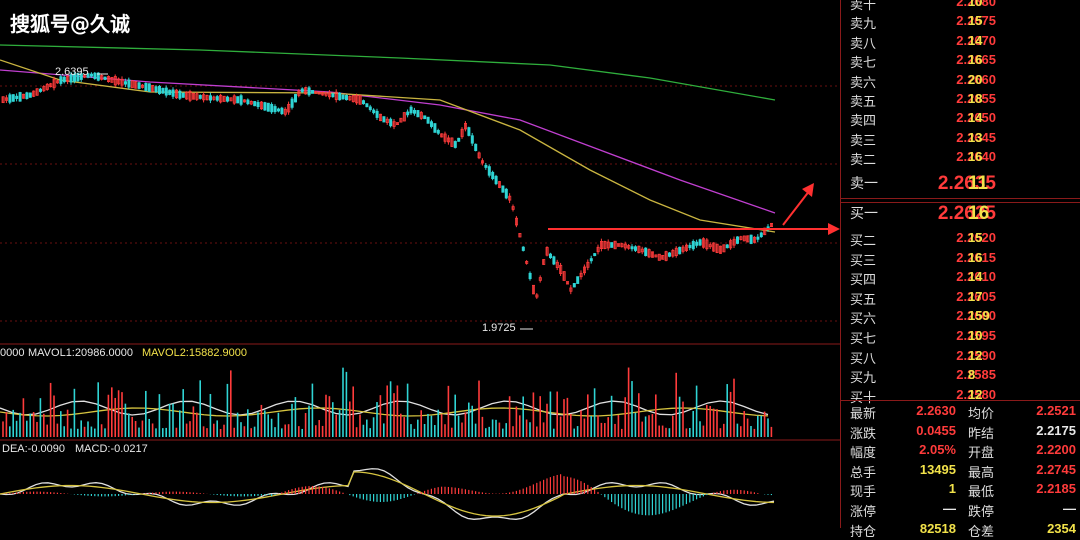 The image size is (1080, 540). I want to click on quote-stat-row: 涨停 — 跌停 —, so click(960, 511).